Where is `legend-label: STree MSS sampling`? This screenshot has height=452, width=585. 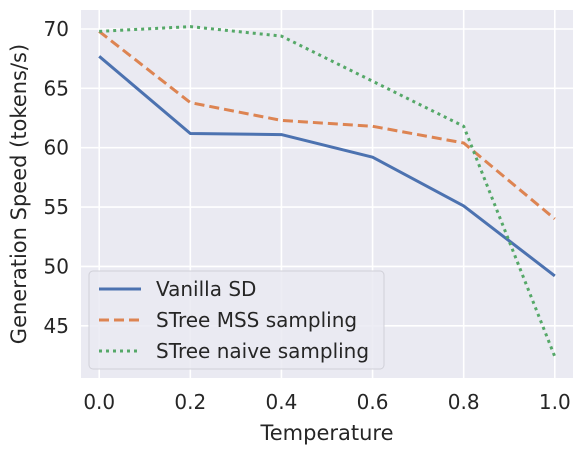 legend-label: STree MSS sampling is located at coordinates (256, 320).